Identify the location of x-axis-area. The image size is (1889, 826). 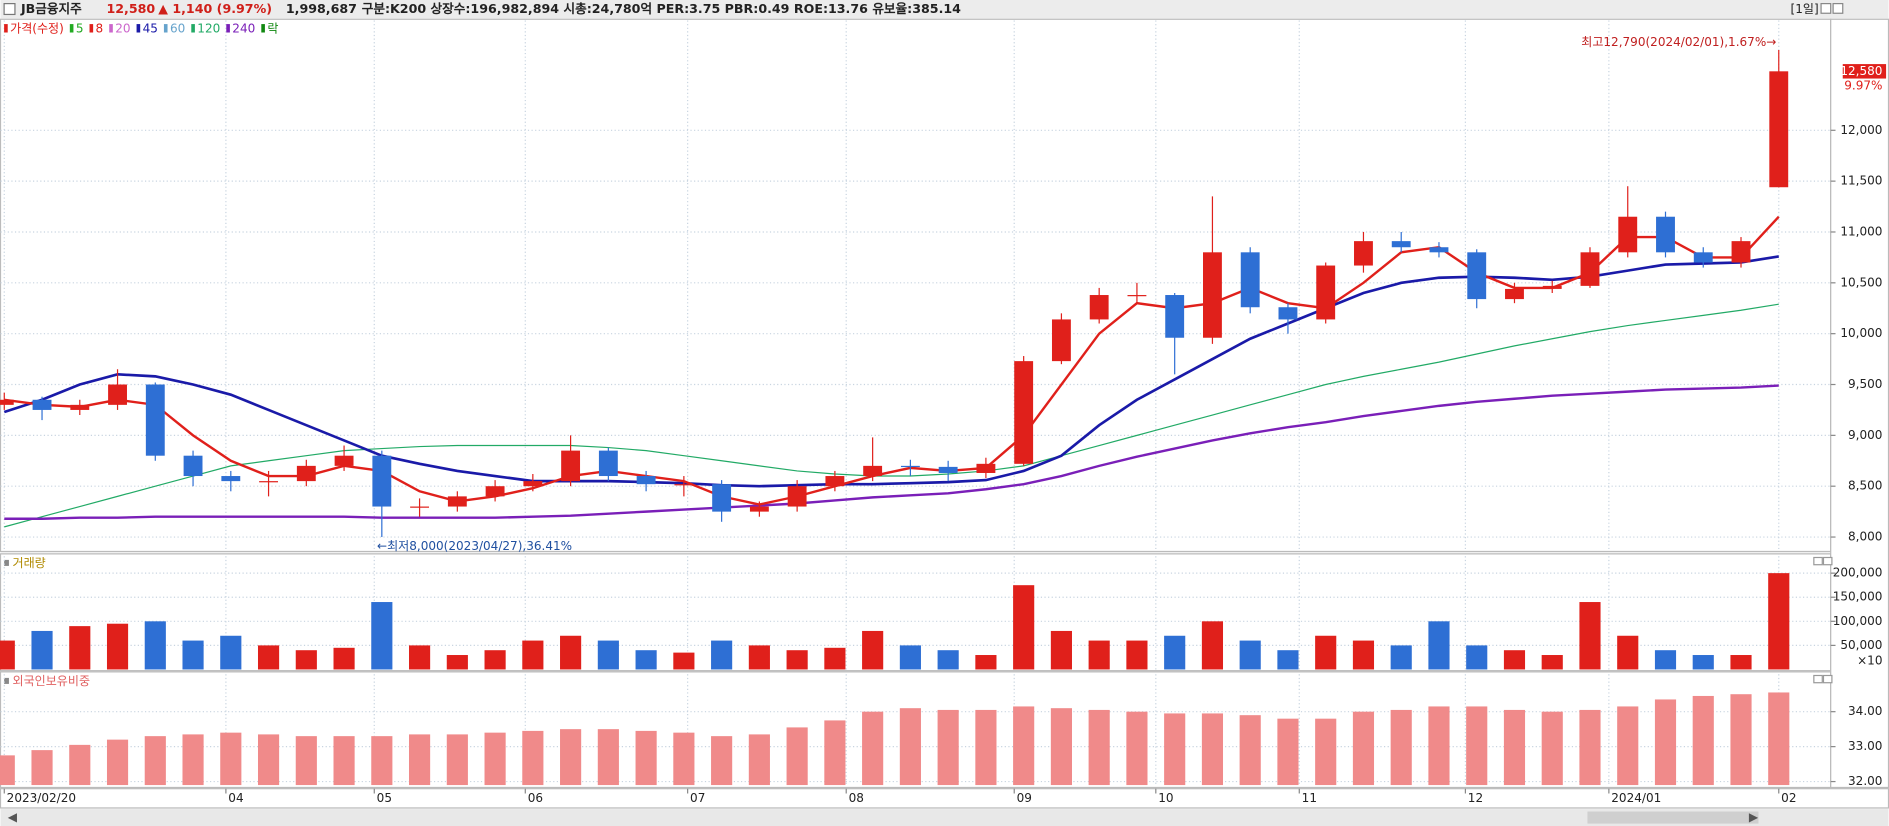
(944, 798).